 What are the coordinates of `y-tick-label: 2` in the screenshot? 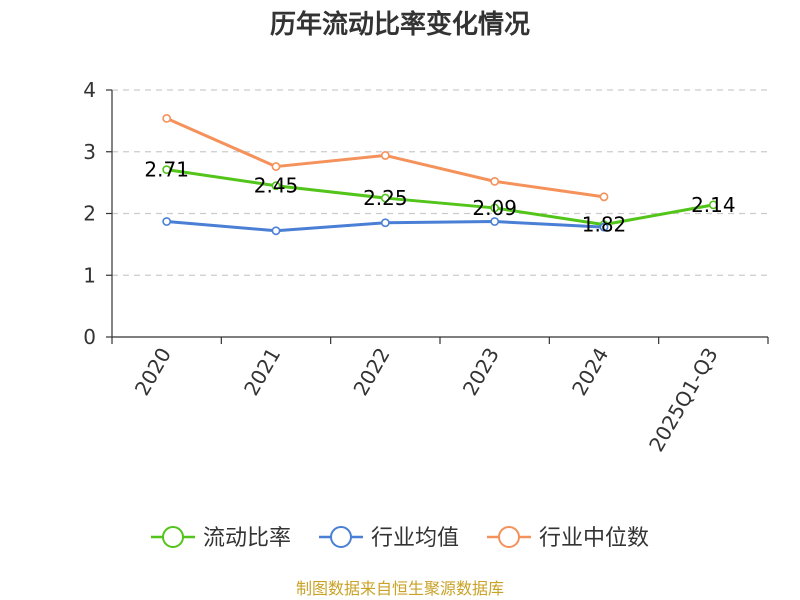 It's located at (89, 214).